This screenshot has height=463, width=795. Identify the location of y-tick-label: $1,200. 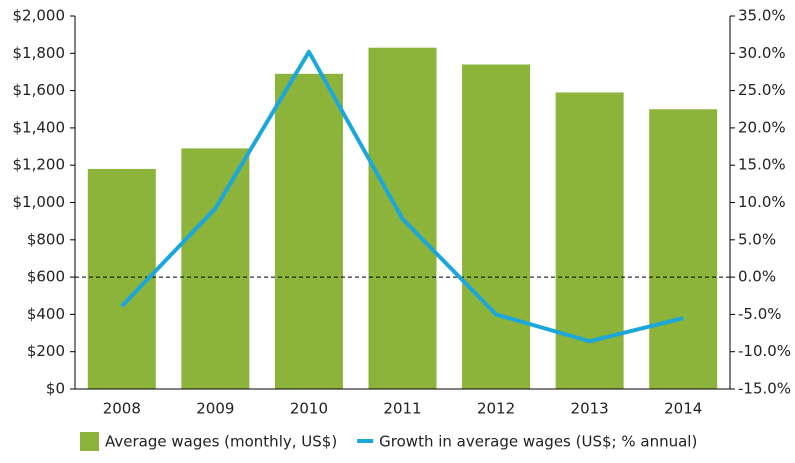
(39, 165).